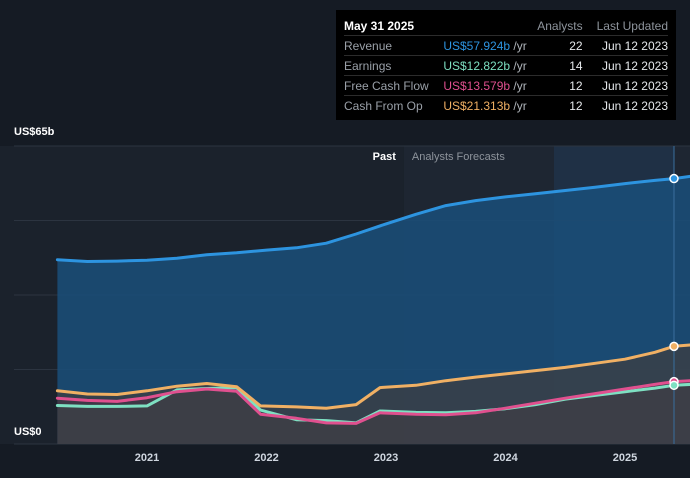 The image size is (690, 478). Describe the element at coordinates (629, 26) in the screenshot. I see `tooltip-updated-header: Last Updated` at that location.